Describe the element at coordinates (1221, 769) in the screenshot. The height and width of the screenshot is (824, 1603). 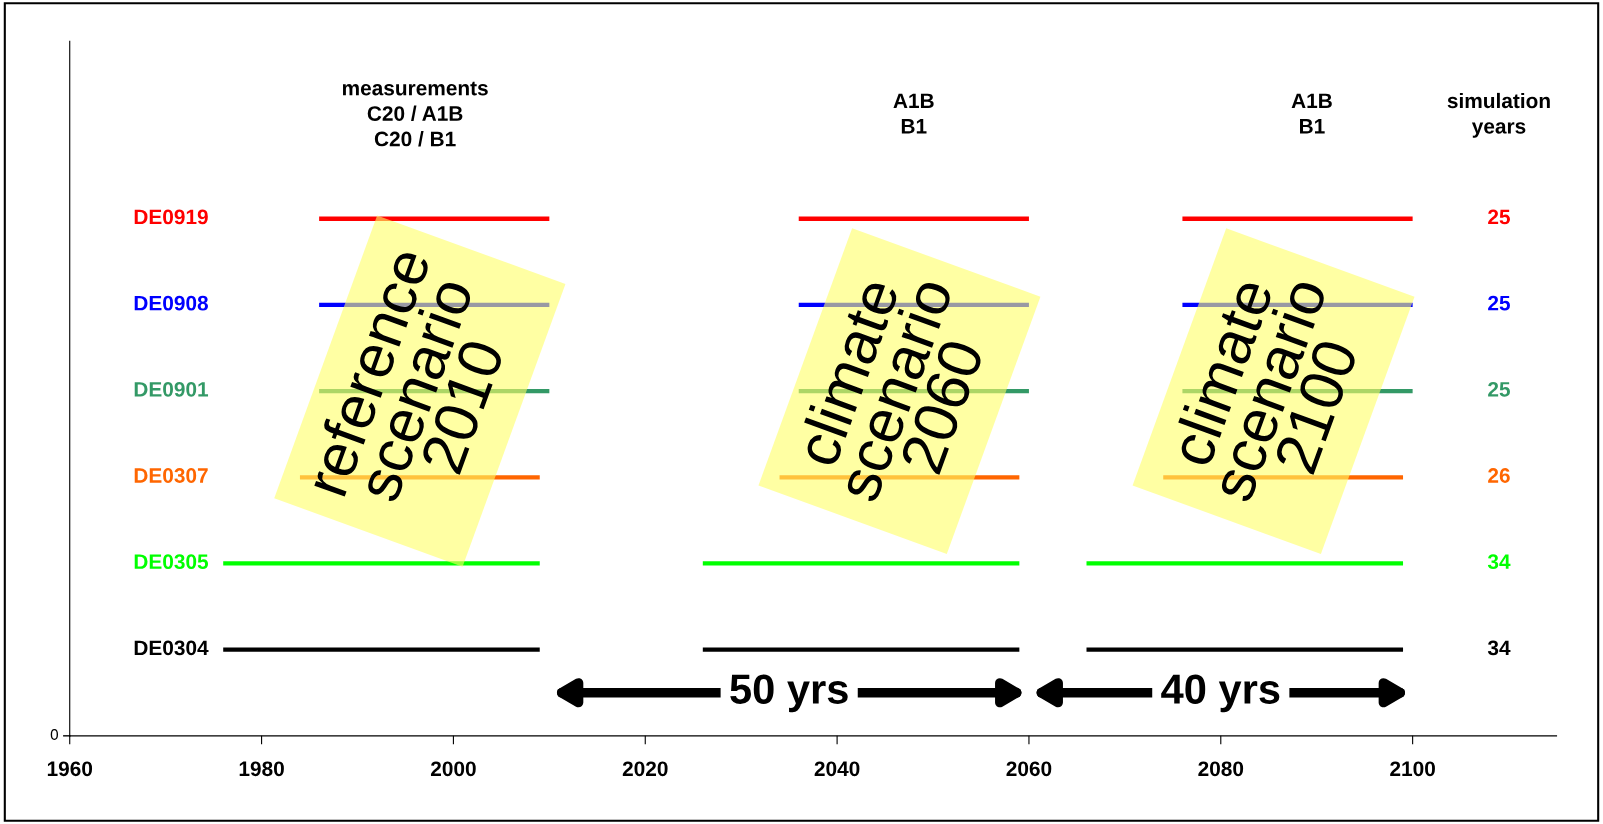
I see `x-tick-label: 2080` at that location.